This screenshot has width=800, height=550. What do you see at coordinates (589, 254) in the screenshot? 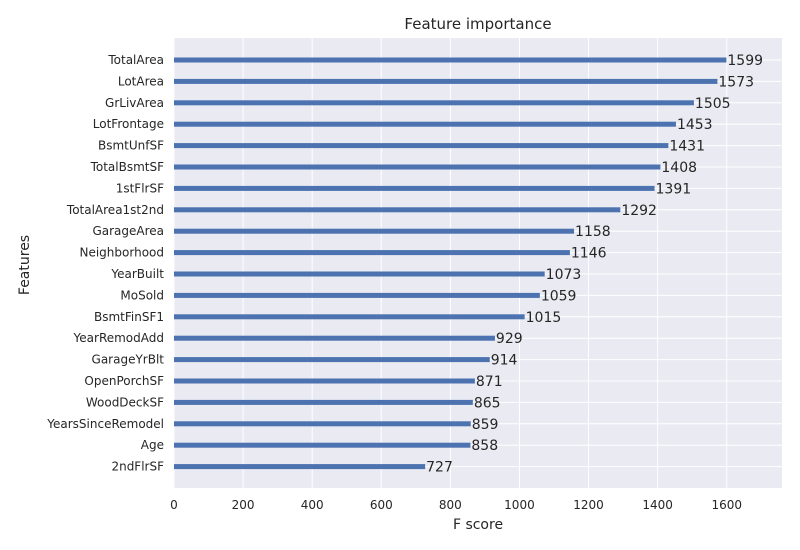
I see `bar-value-label: 1146` at bounding box center [589, 254].